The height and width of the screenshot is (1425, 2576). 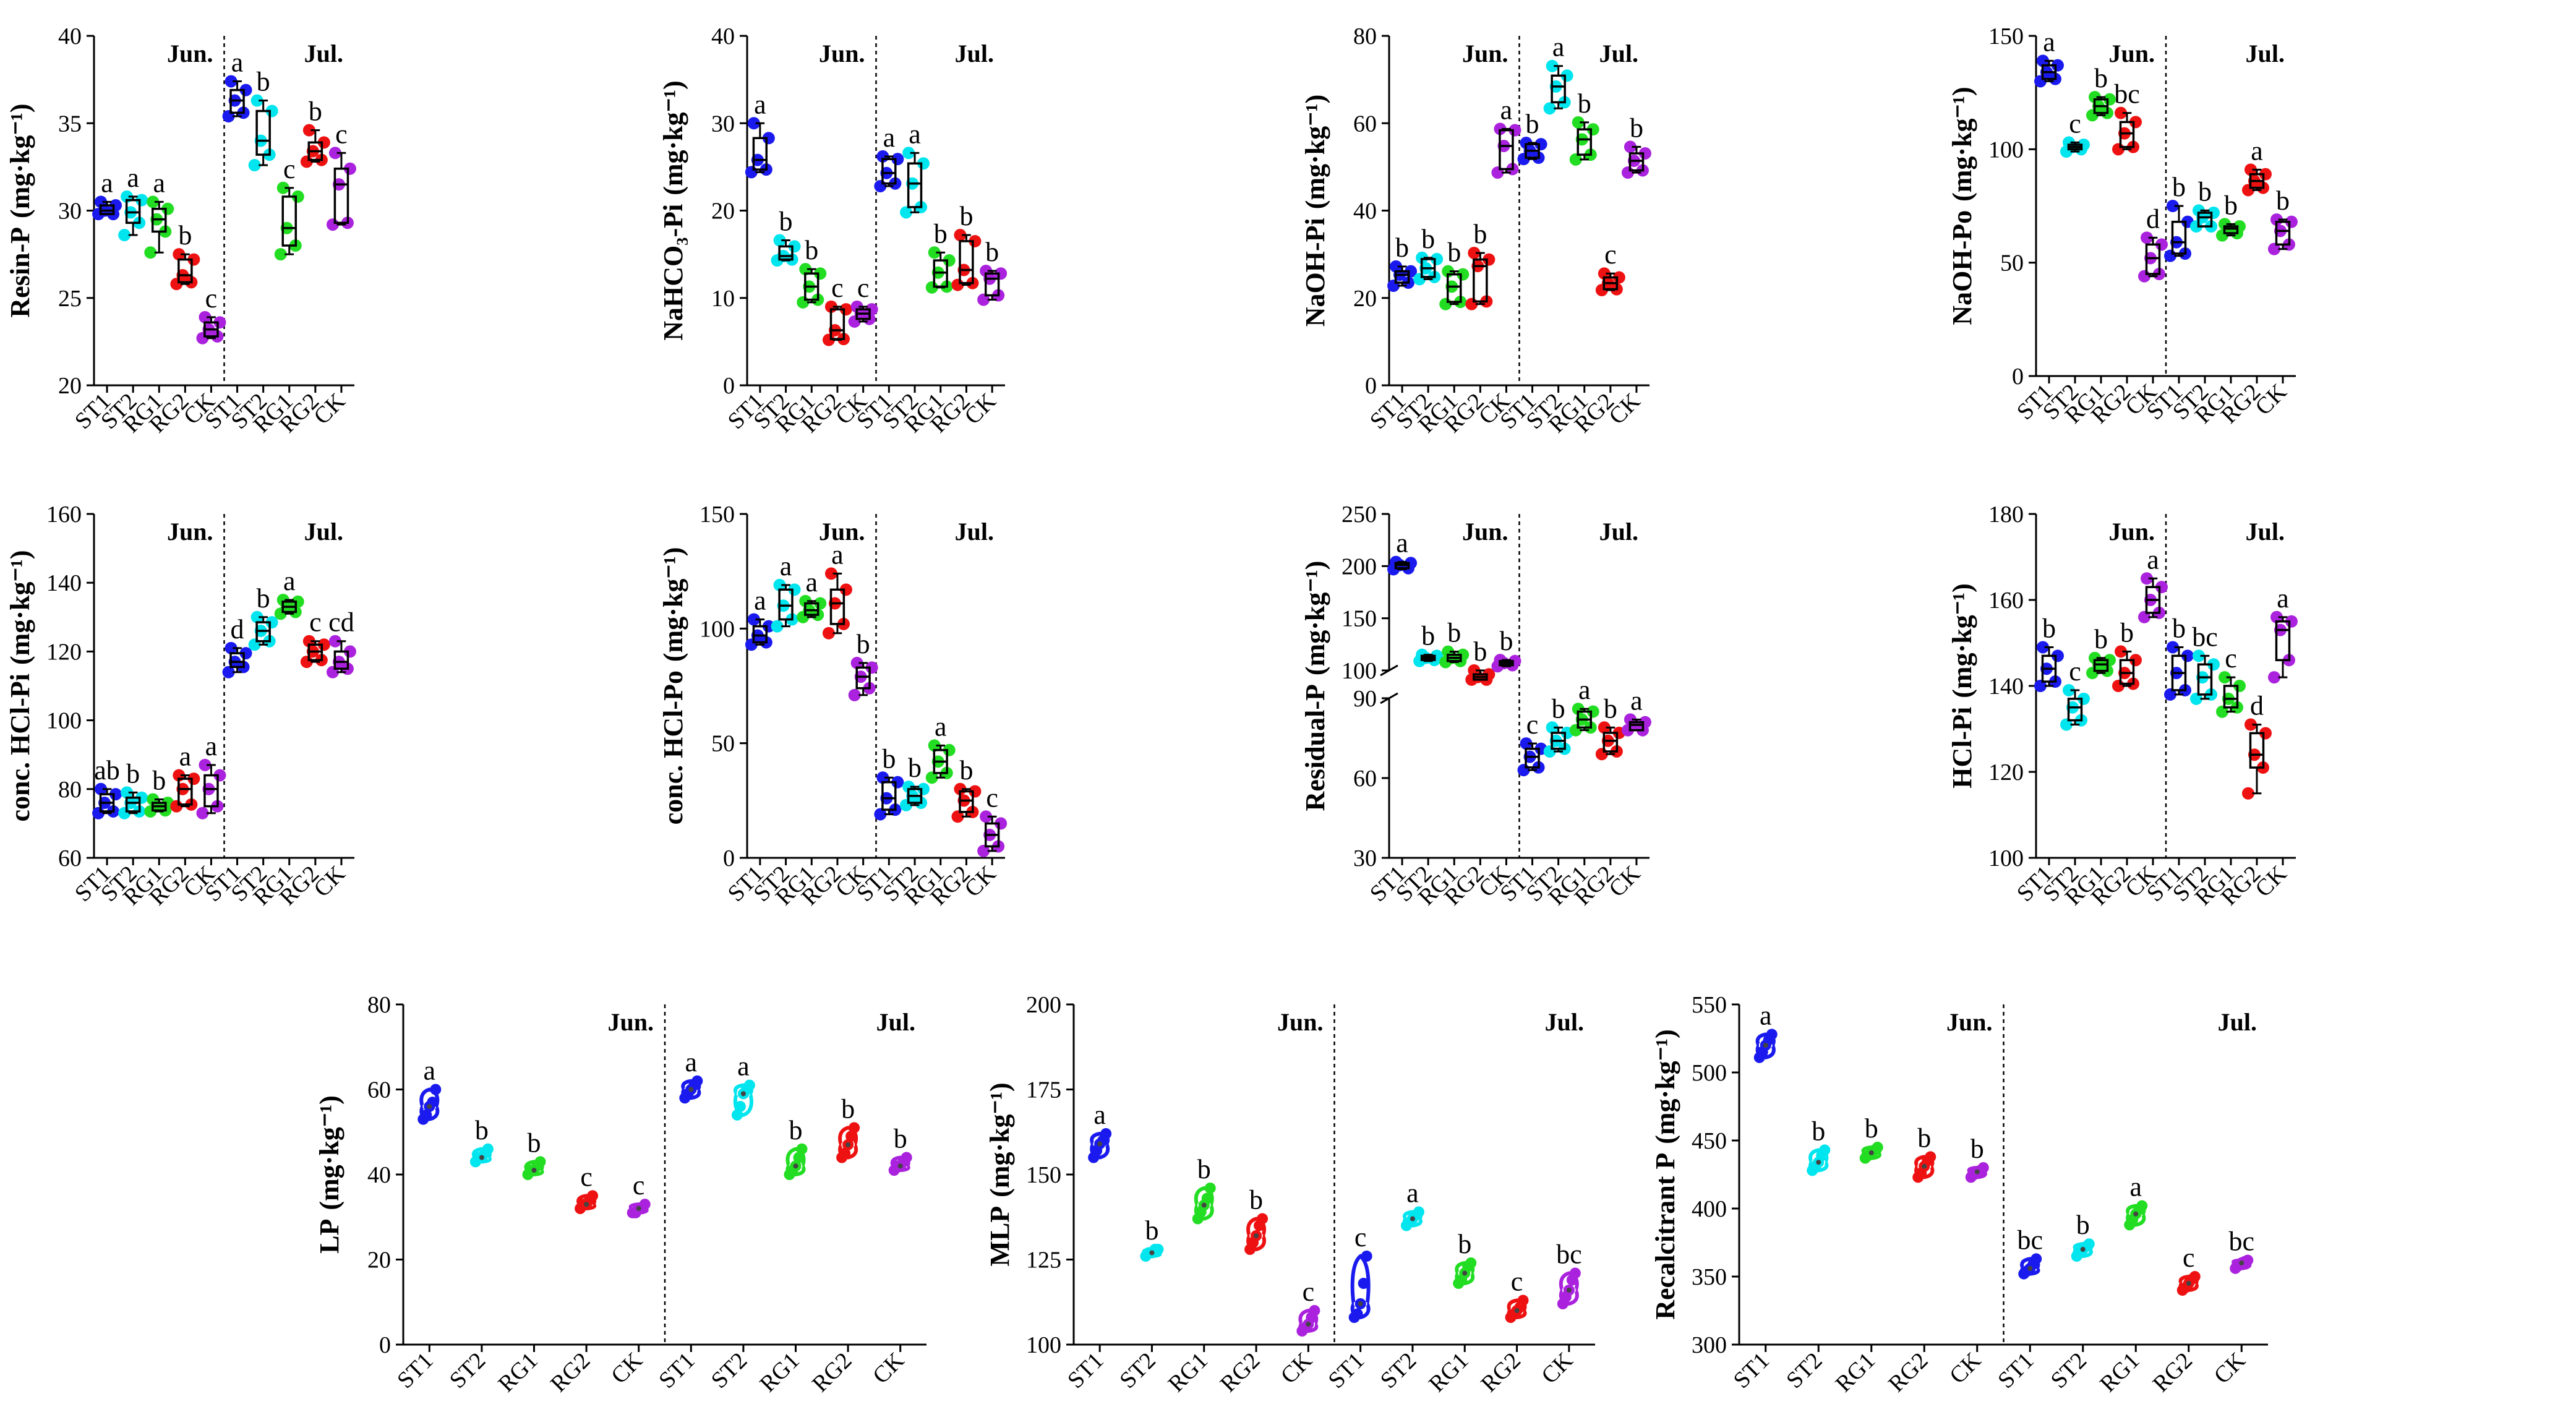 What do you see at coordinates (379, 1175) in the screenshot?
I see `y-tick-label: 40` at bounding box center [379, 1175].